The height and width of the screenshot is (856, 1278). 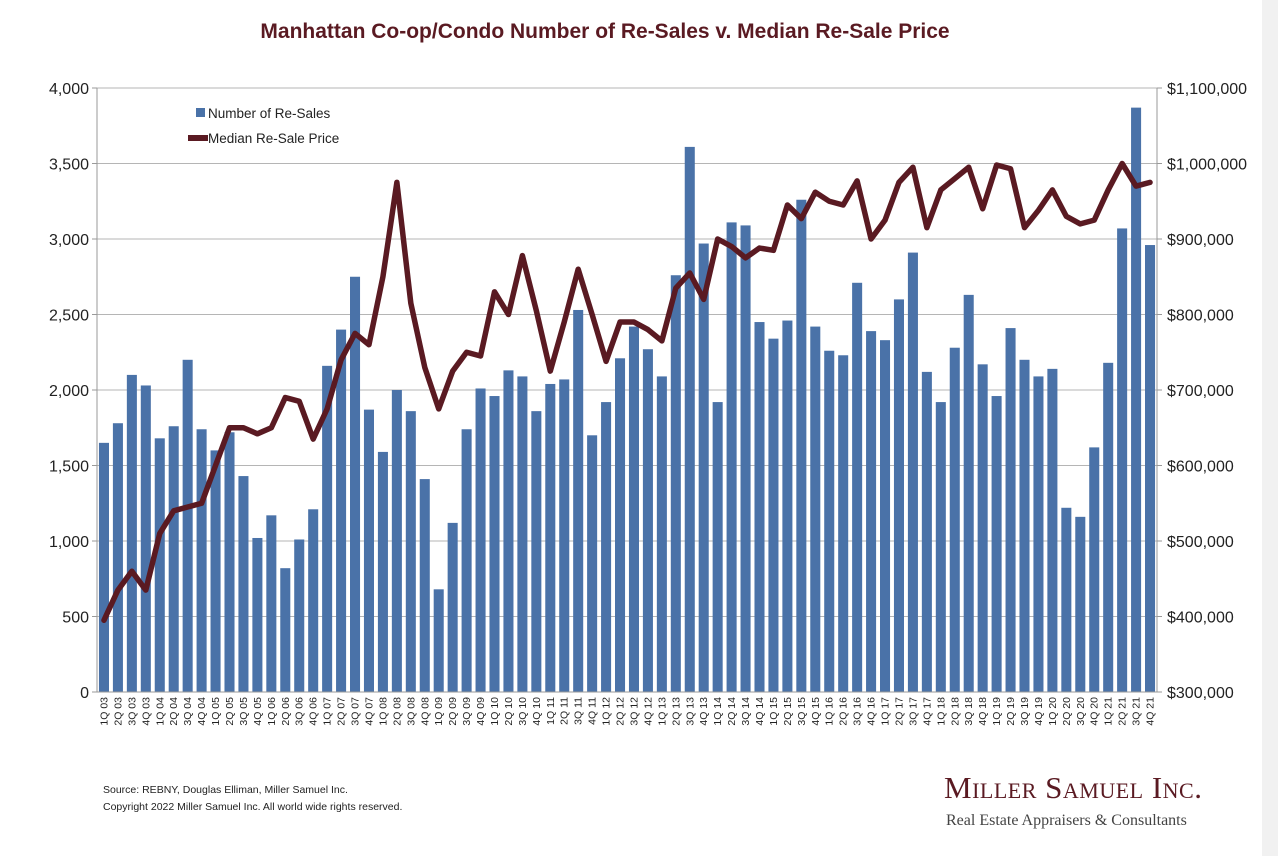 I want to click on x-tick-label: 4Q 10, so click(x=537, y=711).